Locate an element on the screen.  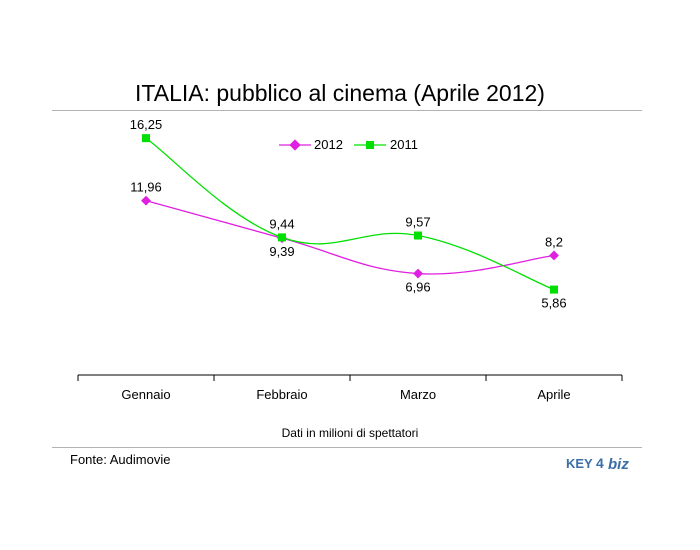
logo-text-4: 4 is located at coordinates (600, 463).